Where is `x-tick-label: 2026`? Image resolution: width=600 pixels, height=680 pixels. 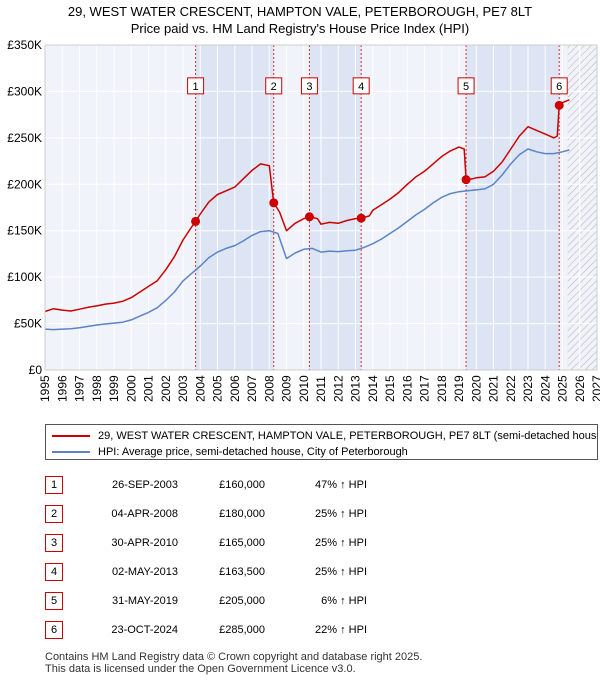
x-tick-label: 2026 is located at coordinates (580, 388).